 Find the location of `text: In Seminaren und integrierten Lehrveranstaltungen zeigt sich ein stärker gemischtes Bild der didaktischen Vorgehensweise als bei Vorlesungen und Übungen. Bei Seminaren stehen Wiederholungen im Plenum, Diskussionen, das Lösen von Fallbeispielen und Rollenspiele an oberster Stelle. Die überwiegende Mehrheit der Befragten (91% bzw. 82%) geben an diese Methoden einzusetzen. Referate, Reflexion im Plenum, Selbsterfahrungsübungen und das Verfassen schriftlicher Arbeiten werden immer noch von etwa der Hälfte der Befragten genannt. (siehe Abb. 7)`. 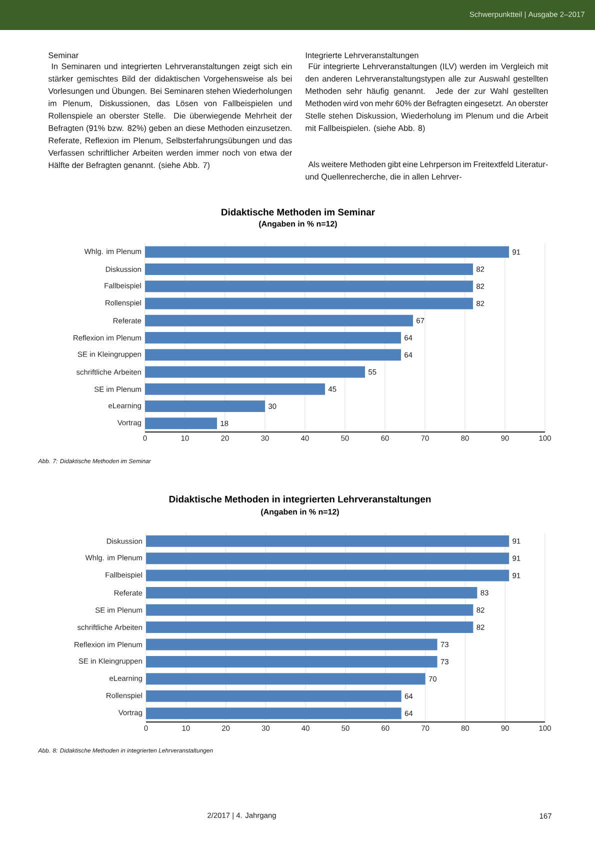

text: In Seminaren und integrierten Lehrveranstaltungen zeigt sich ein stärker gemischtes Bild der didaktischen Vorgehensweise als bei Vorlesungen und Übungen. Bei Seminaren stehen Wiederholungen im Plenum, Diskussionen, das Lösen von Fallbeispielen und Rollenspiele an oberster Stelle. Die überwiegende Mehrheit der Befragten (91% bzw. 82%) geben an diese Methoden einzusetzen. Referate, Reflexion im Plenum, Selbsterfahrungsübungen und das Verfassen schriftlicher Arbeiten werden immer noch von etwa der Hälfte der Befragten genannt. (siehe Abb. 7) is located at coordinates (170, 116).